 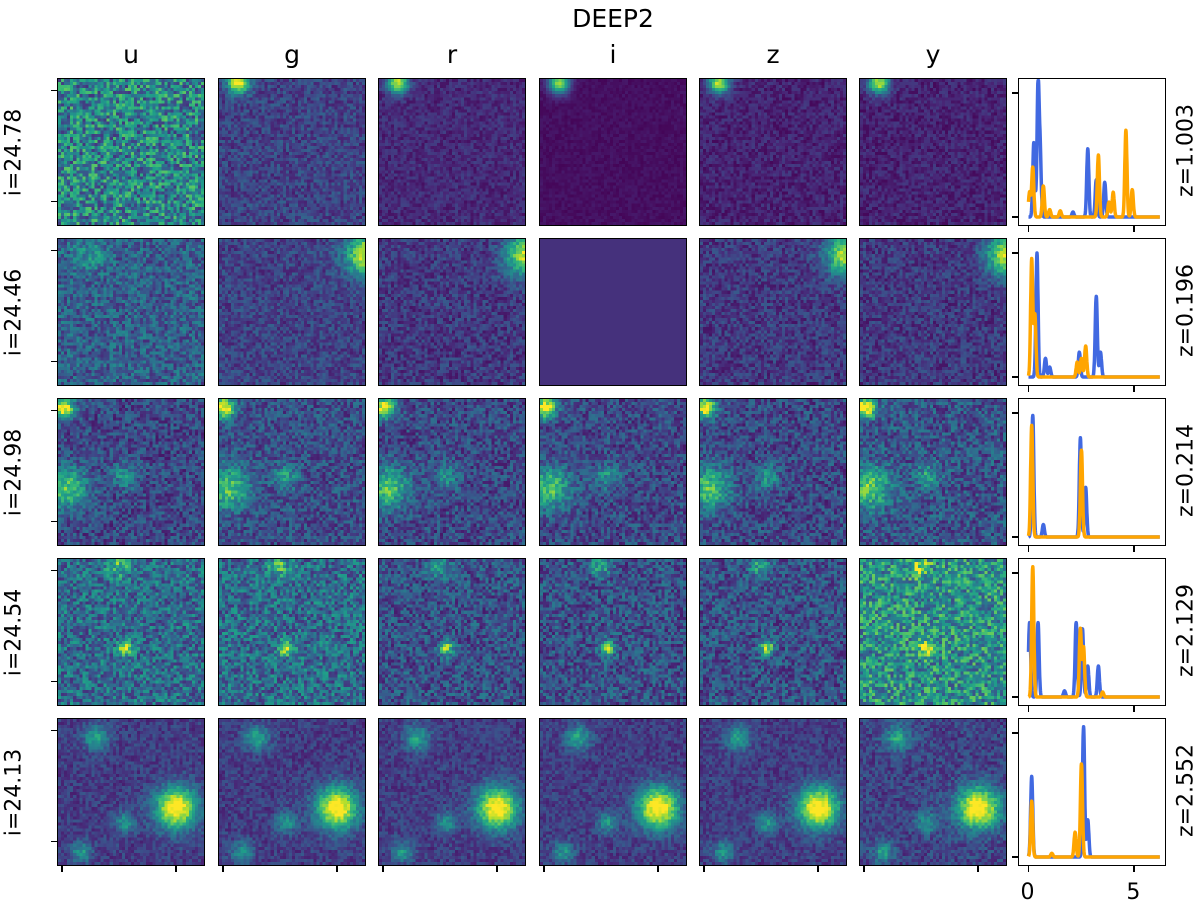 I want to click on x-tick-label: 0, so click(x=1027, y=892).